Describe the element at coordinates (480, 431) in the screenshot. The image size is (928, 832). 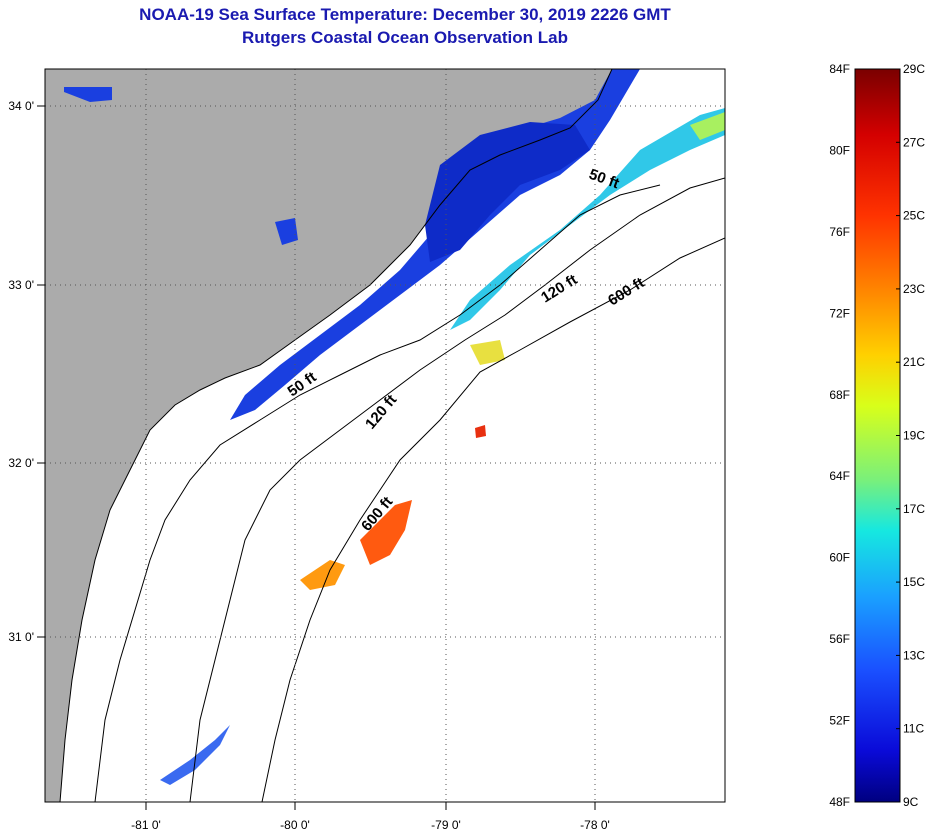
I see `sst-red-spot` at that location.